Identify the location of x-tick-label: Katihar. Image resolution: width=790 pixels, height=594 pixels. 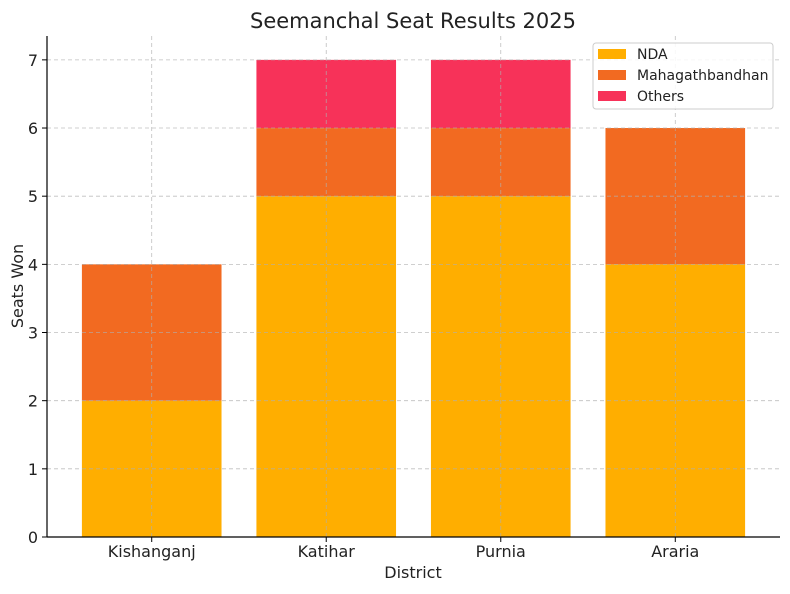
(327, 551).